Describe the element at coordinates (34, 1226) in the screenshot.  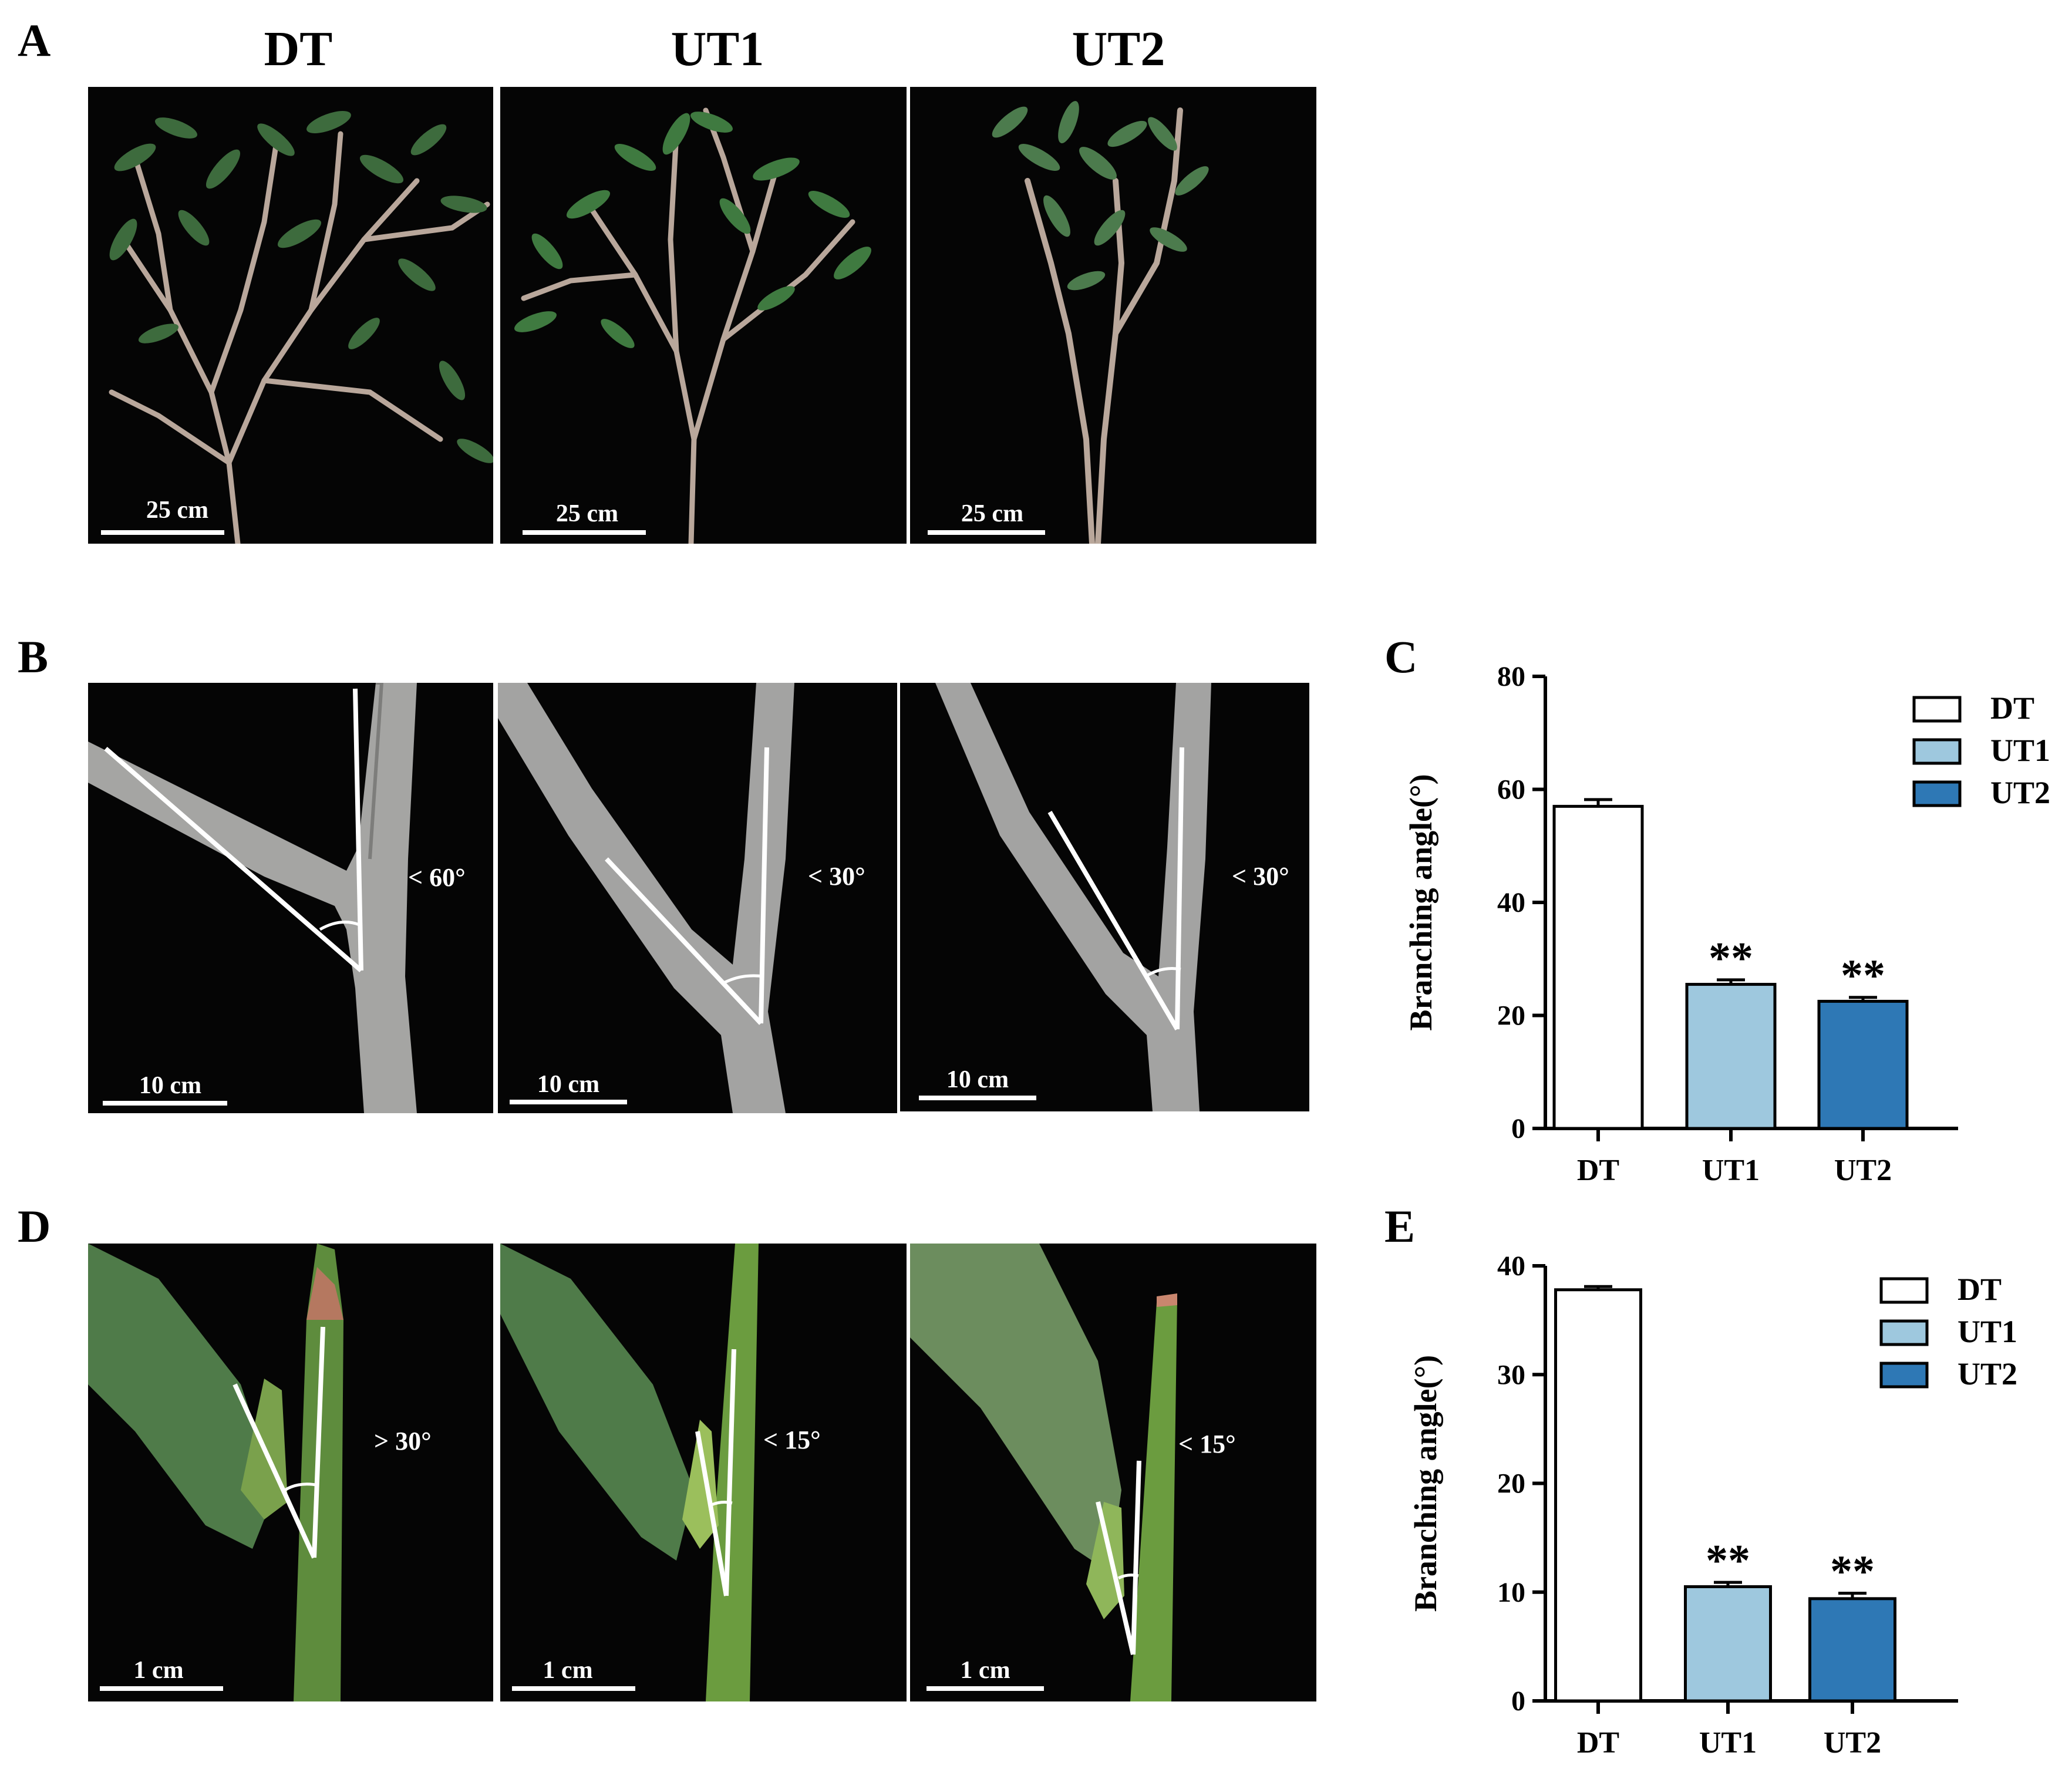
I see `panel-letter-d: D` at that location.